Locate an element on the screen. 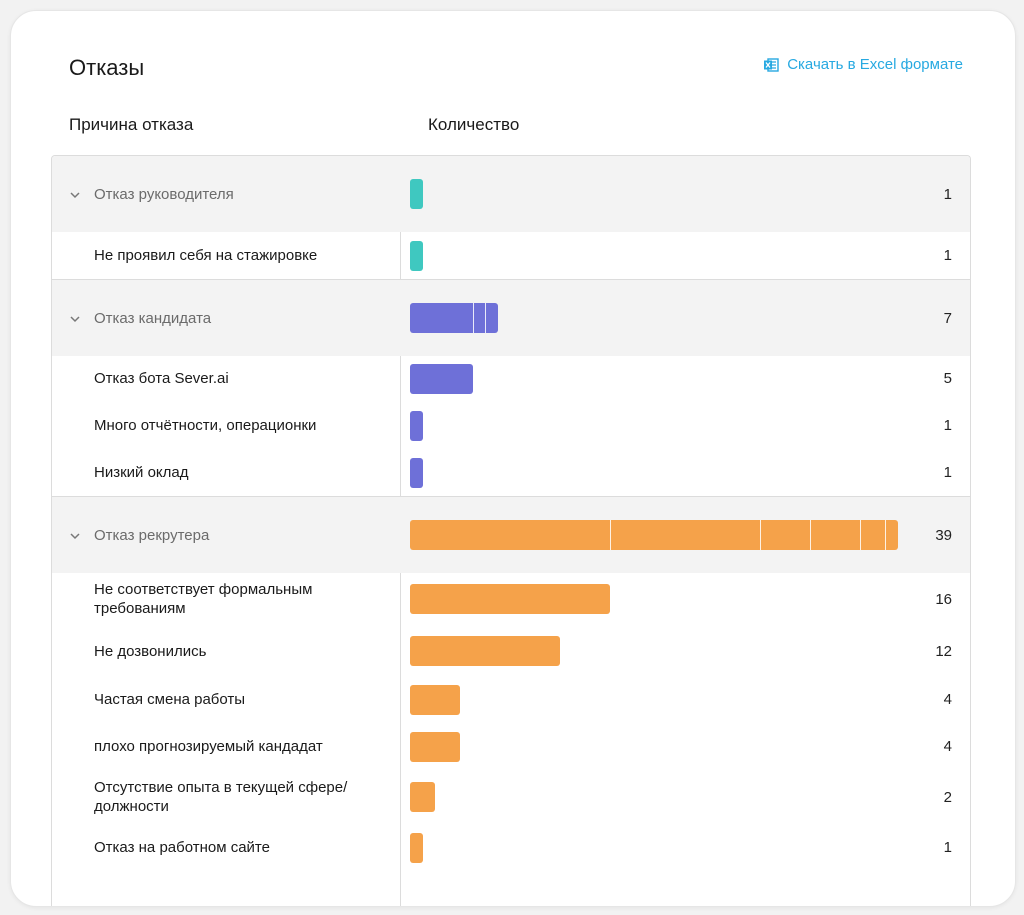  reason-label: Не проявил себя на стажировке is located at coordinates (206, 255).